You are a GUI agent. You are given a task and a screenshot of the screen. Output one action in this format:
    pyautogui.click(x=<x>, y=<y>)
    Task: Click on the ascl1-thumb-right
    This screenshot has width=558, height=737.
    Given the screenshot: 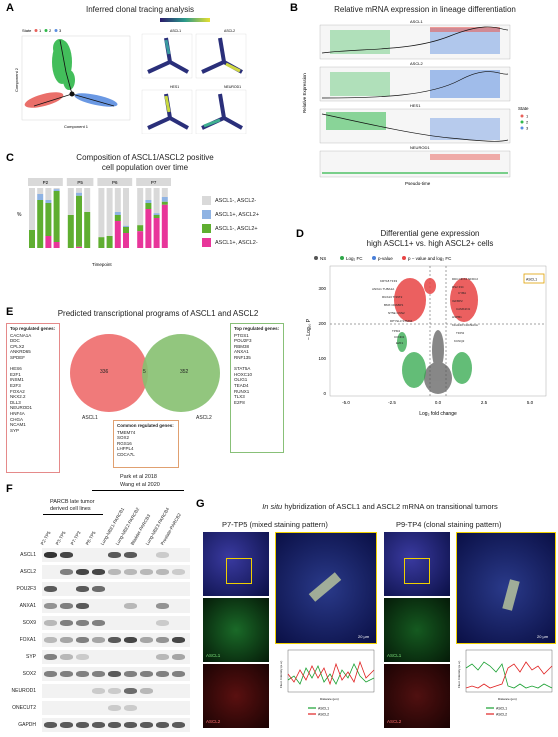 What is the action you would take?
    pyautogui.click(x=417, y=630)
    